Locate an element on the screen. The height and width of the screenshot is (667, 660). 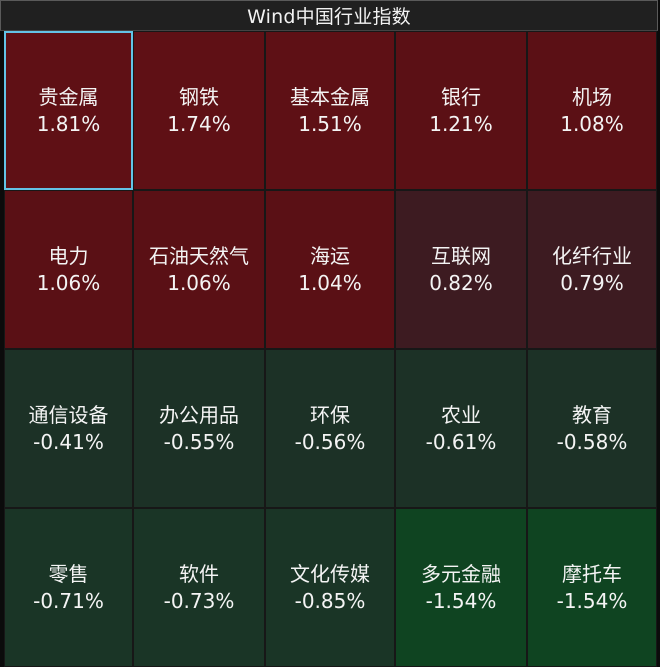
industry-tile: 环保 -0.56% is located at coordinates (330, 428).